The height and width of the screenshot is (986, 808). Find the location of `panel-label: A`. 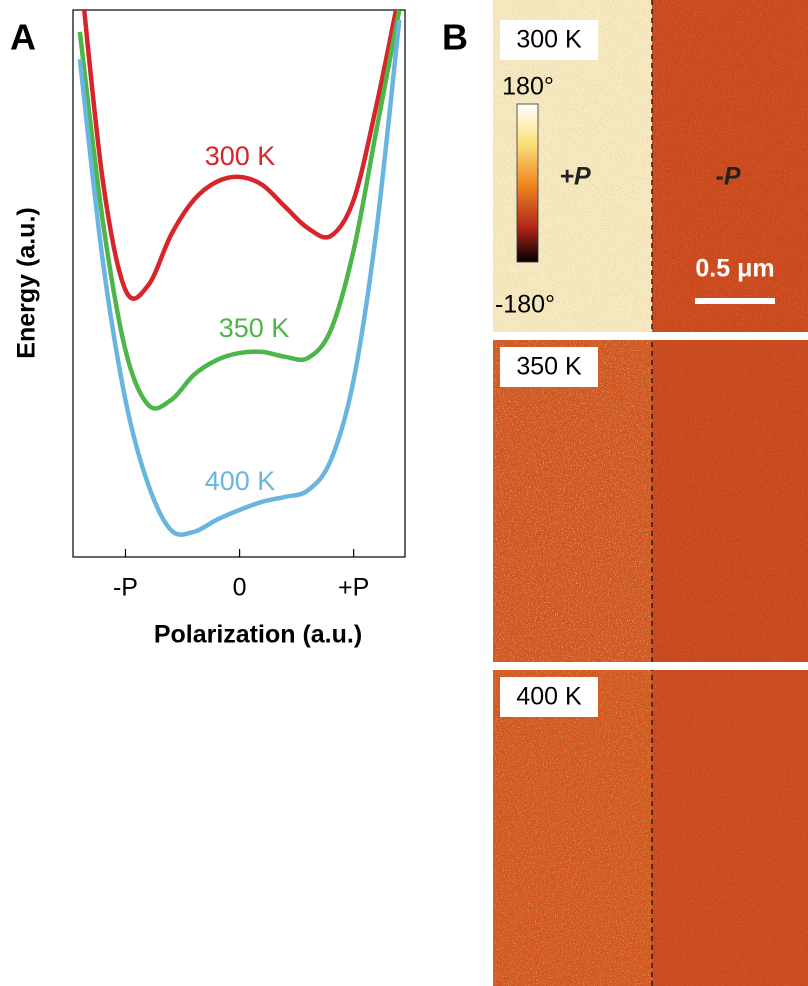

panel-label: A is located at coordinates (23, 37).